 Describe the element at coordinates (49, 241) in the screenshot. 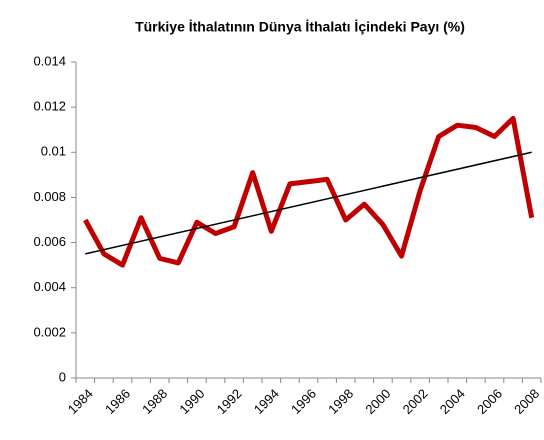

I see `y-tick-label: 0.006` at that location.